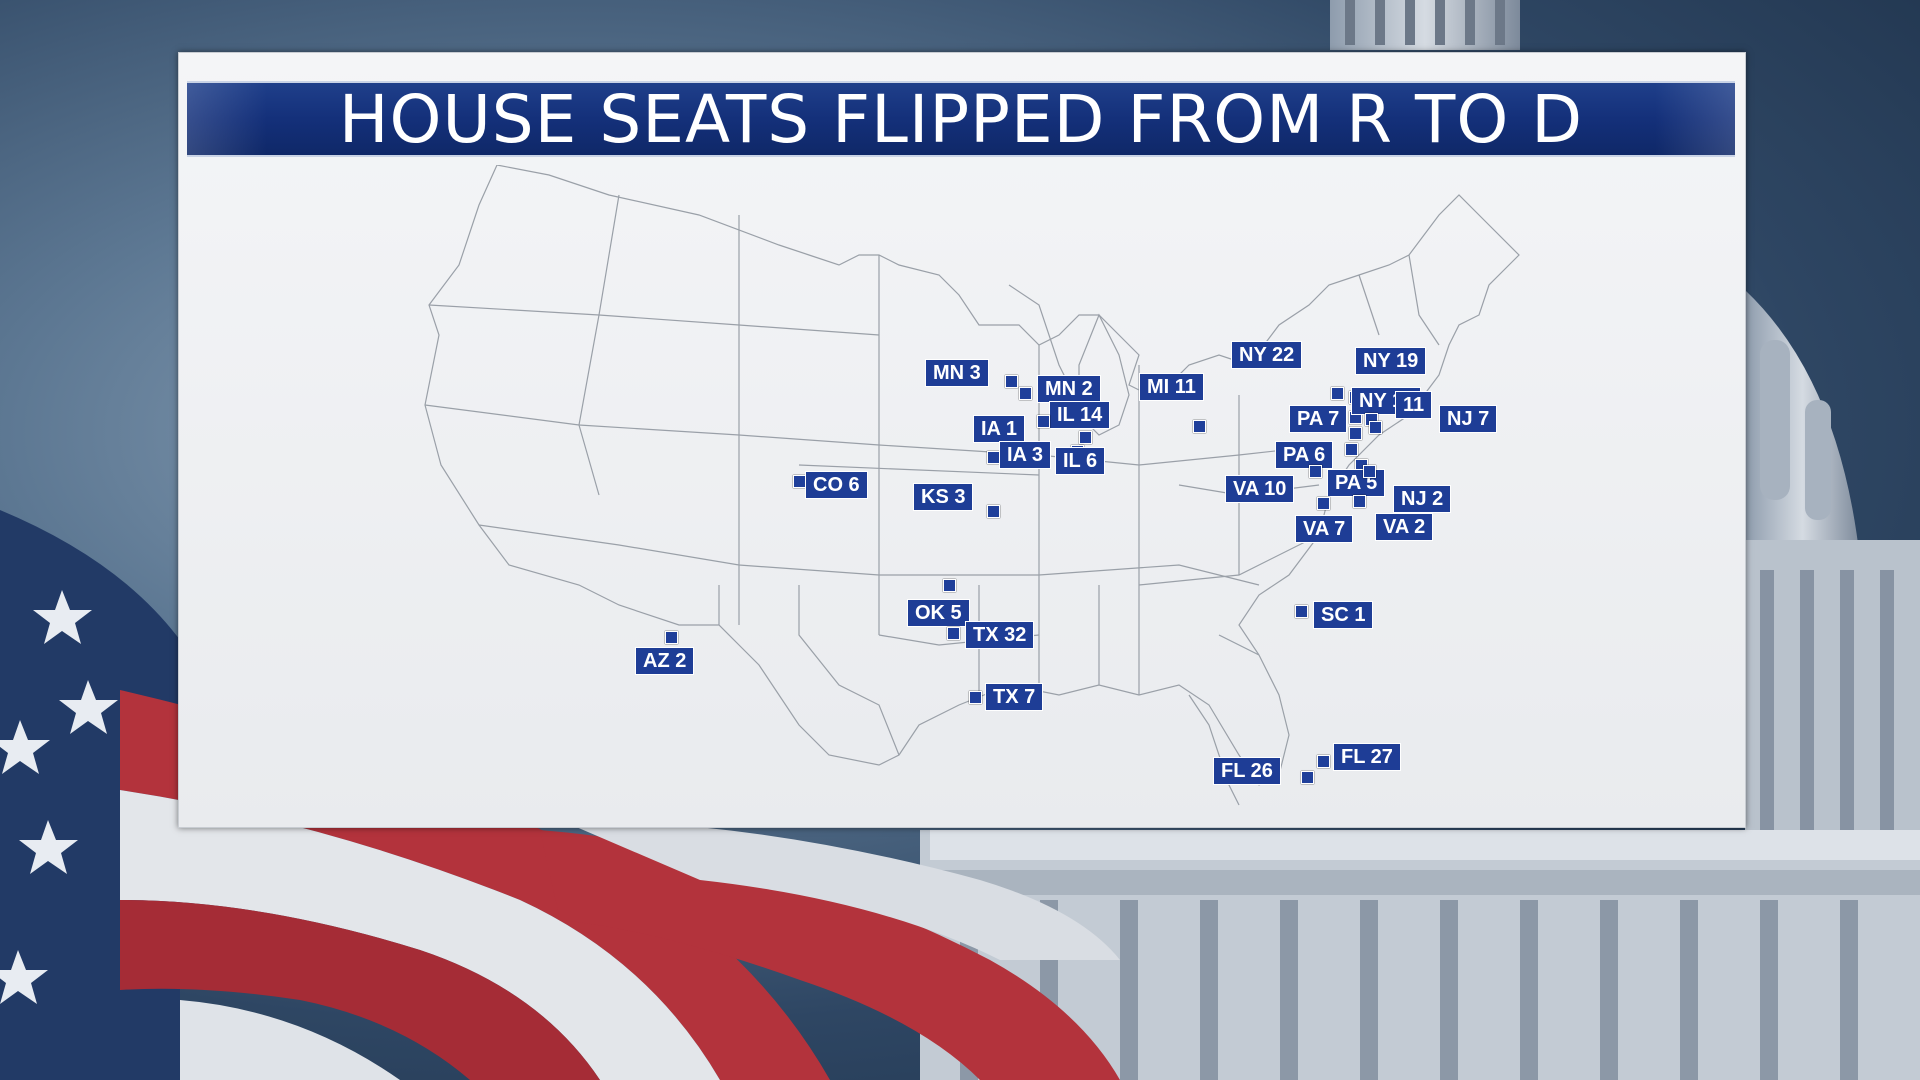 This screenshot has width=1920, height=1080. I want to click on district-label-nj2: NJ 2, so click(1422, 499).